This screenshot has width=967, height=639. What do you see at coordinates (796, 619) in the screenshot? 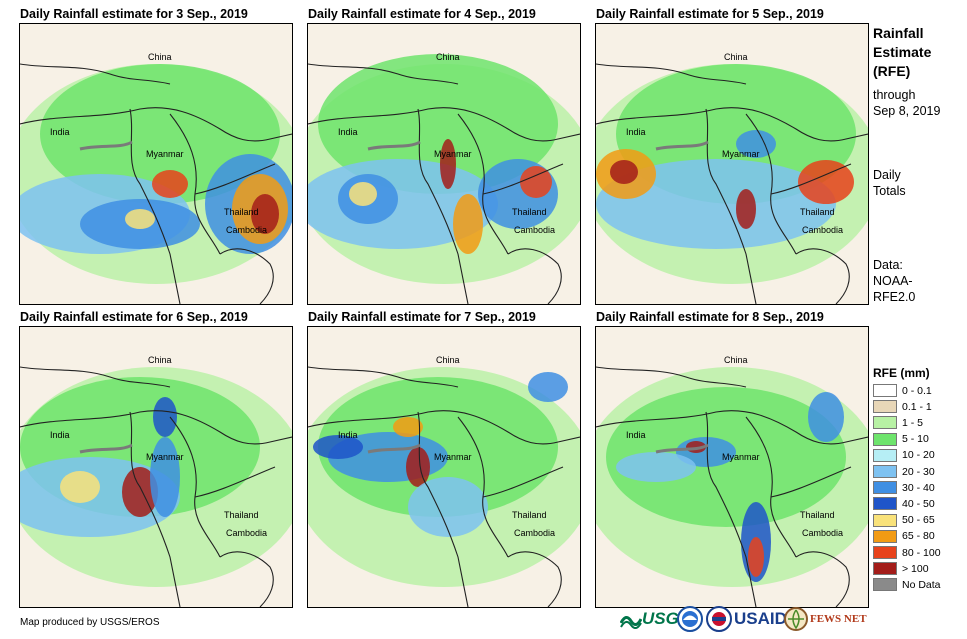
I see `fewsnet-globe-icon` at bounding box center [796, 619].